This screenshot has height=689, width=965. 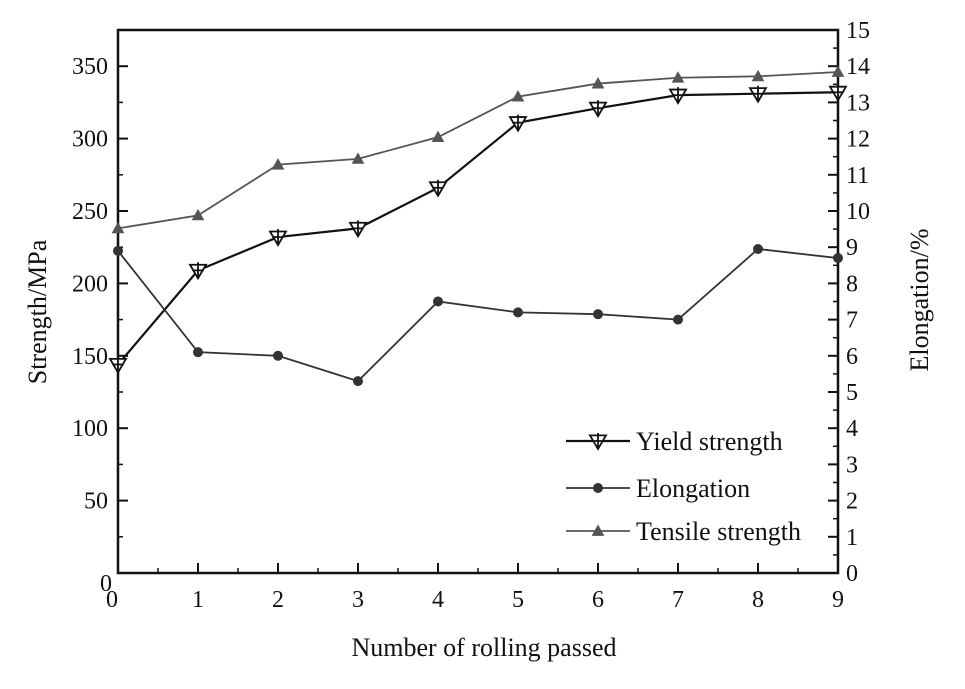 What do you see at coordinates (718, 531) in the screenshot?
I see `legend-label: Tensile strength` at bounding box center [718, 531].